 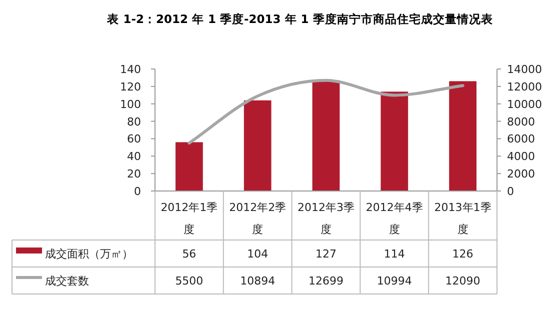 What do you see at coordinates (394, 281) in the screenshot?
I see `data-label: 10994` at bounding box center [394, 281].